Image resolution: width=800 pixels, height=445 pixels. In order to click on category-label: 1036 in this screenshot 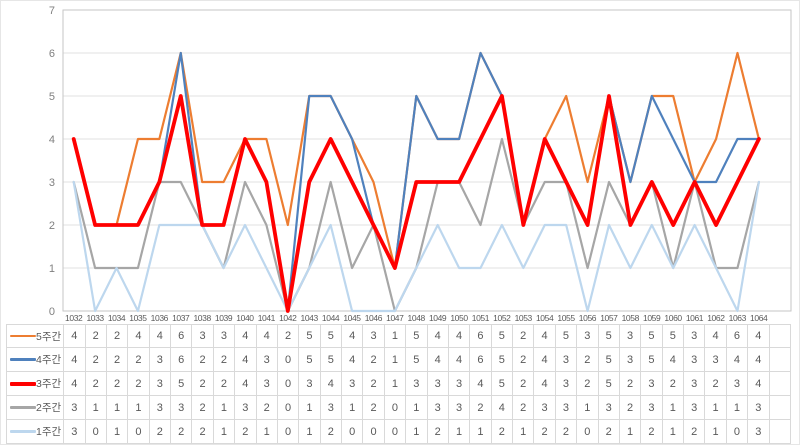, I will do `click(159, 317)`.